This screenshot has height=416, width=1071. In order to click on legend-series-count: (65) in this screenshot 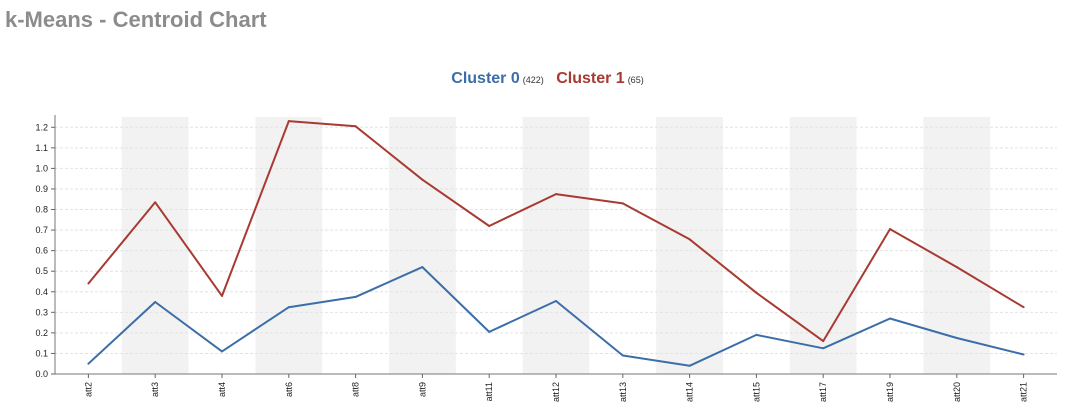, I will do `click(635, 80)`.